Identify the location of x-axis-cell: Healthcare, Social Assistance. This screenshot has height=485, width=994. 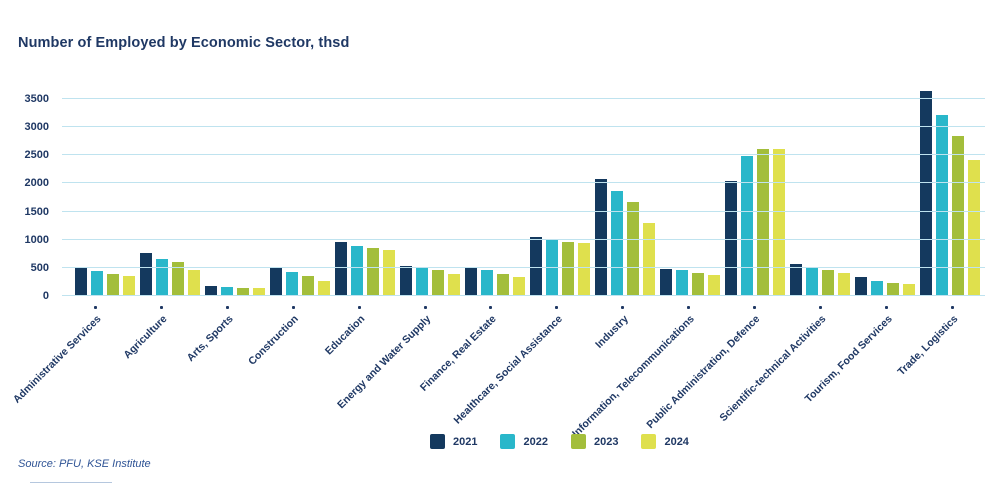
(520, 362).